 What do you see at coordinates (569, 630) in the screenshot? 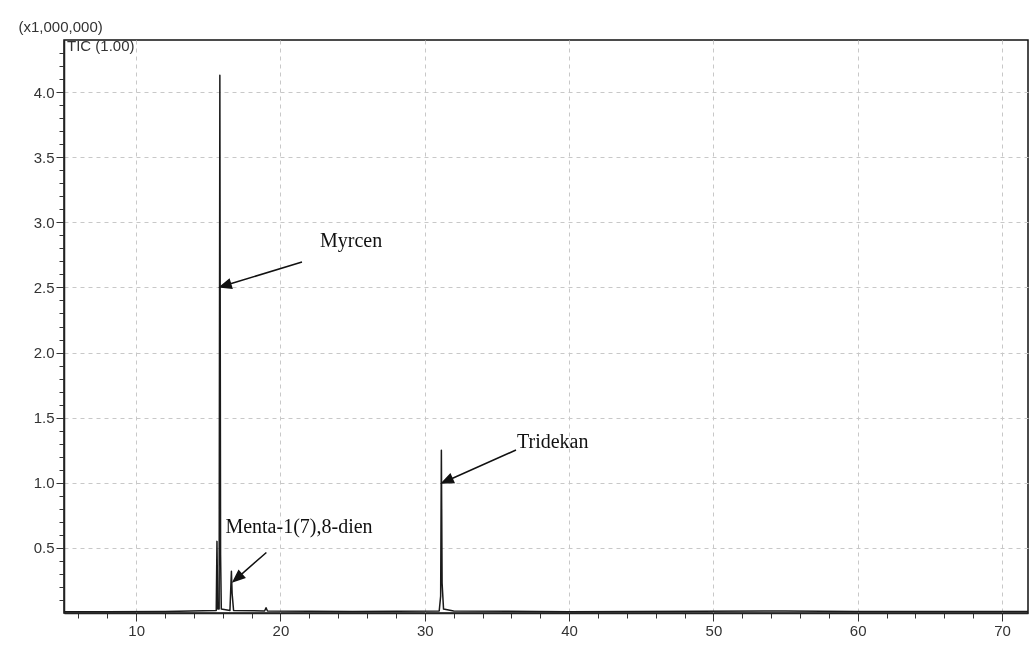
I see `x-tick-label: 40` at bounding box center [569, 630].